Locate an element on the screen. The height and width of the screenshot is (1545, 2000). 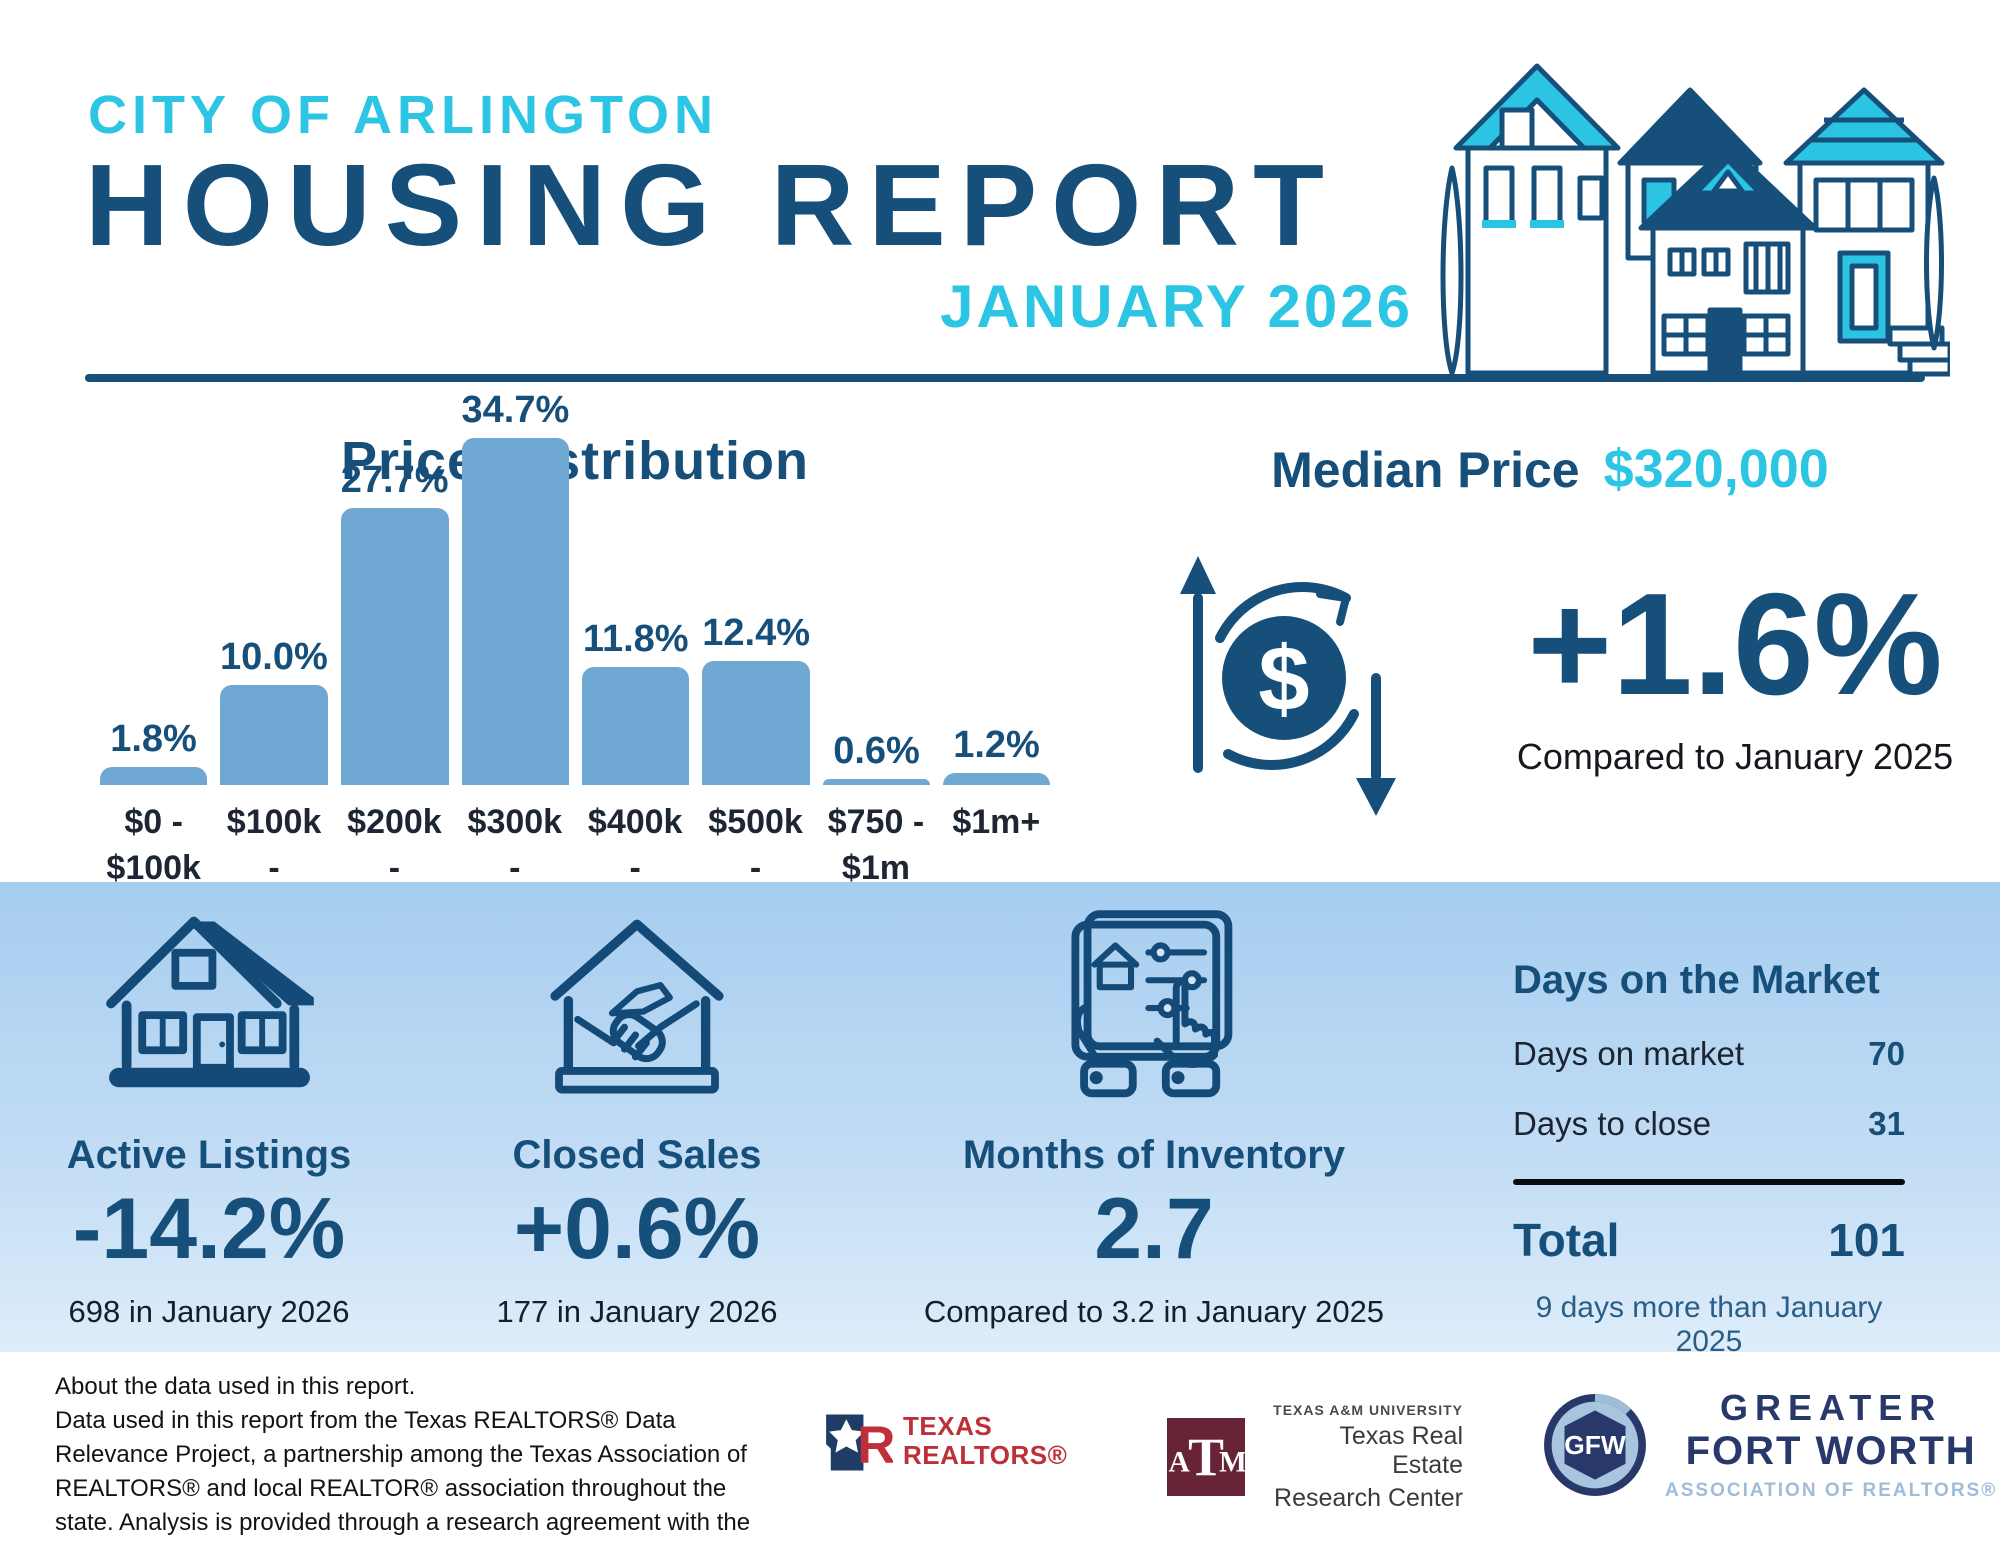
page-title: HOUSING REPORT is located at coordinates (711, 205).